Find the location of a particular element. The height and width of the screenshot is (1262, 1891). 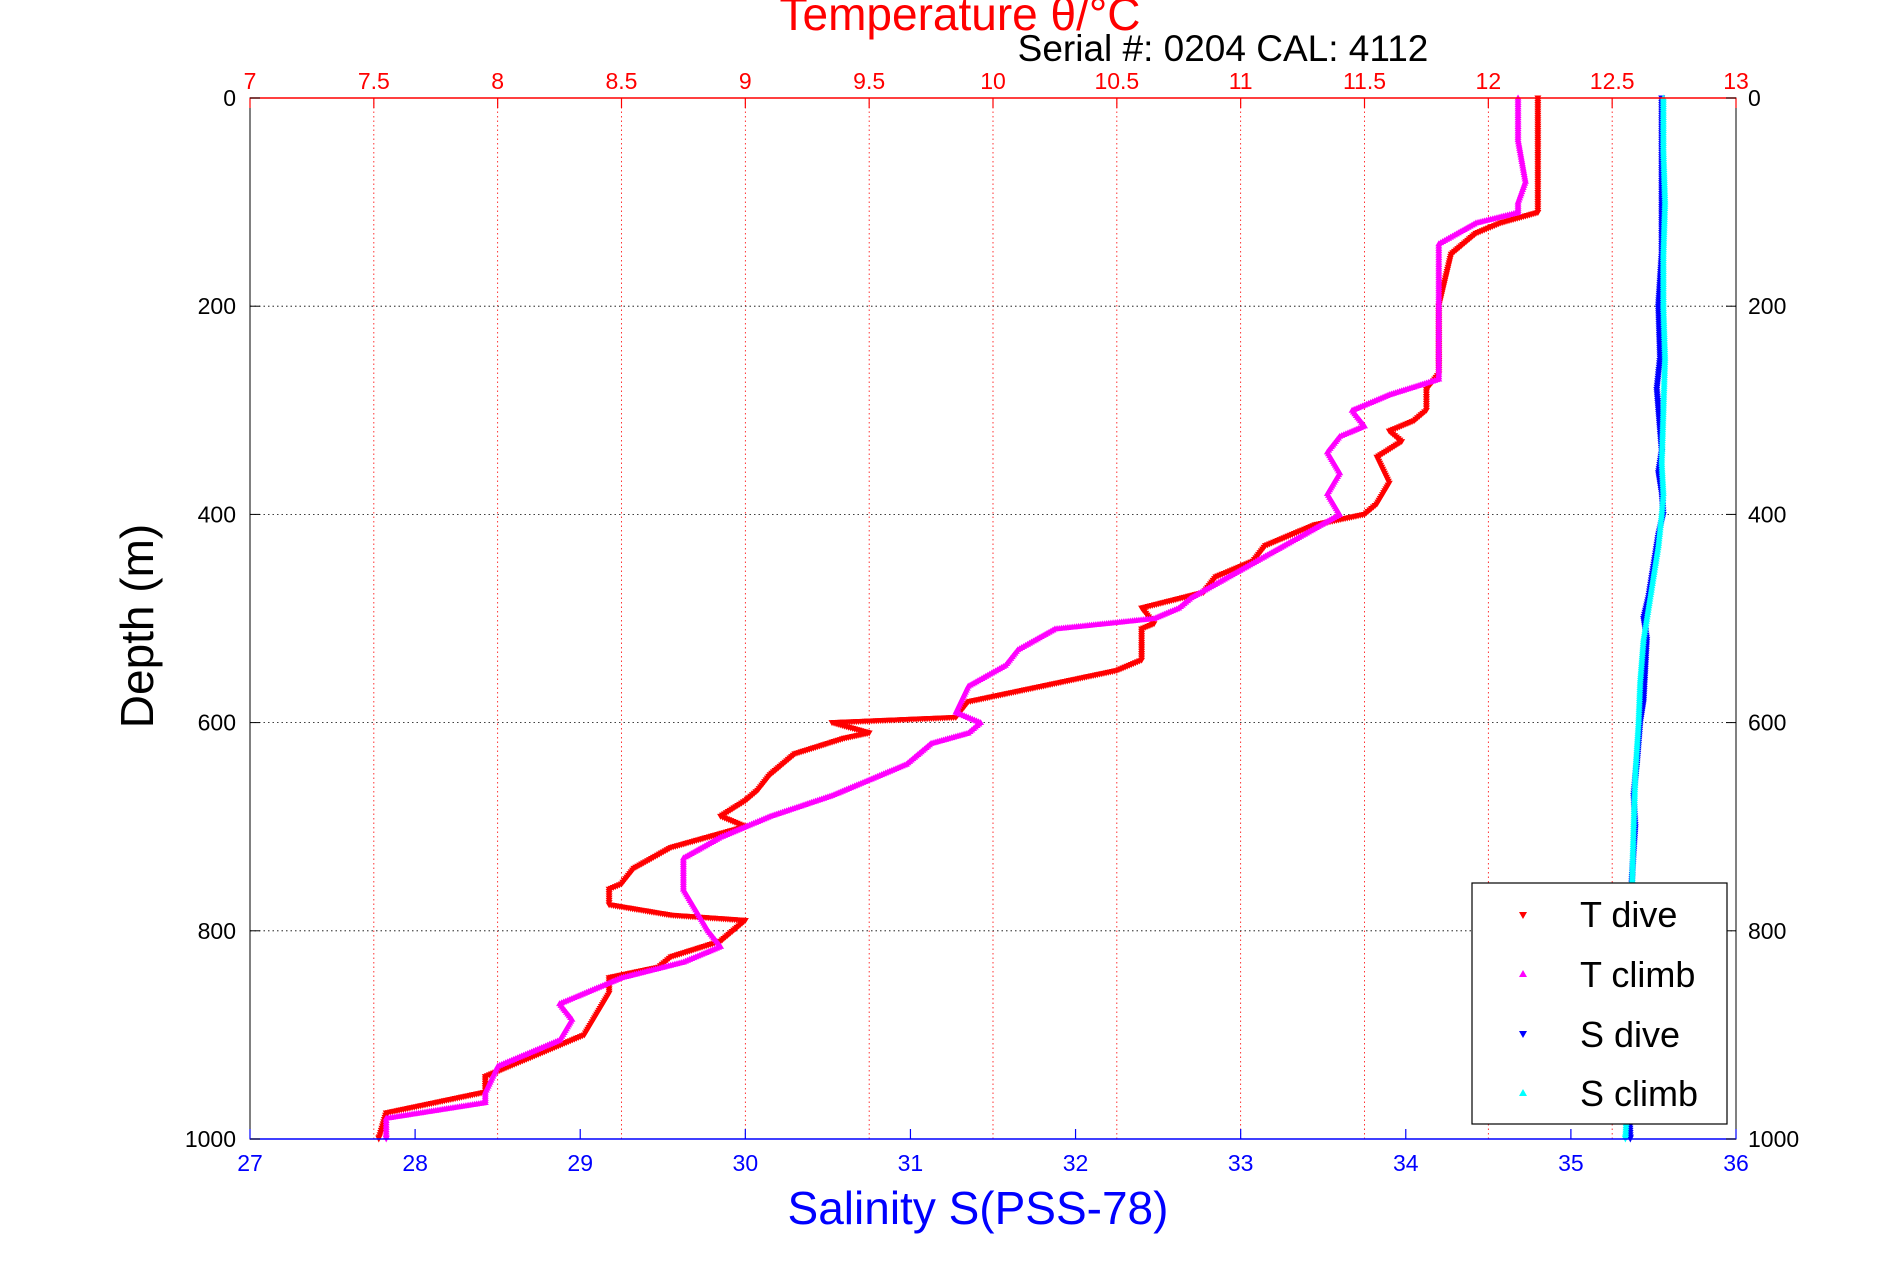

legend-marker-t-dive is located at coordinates (1523, 915).